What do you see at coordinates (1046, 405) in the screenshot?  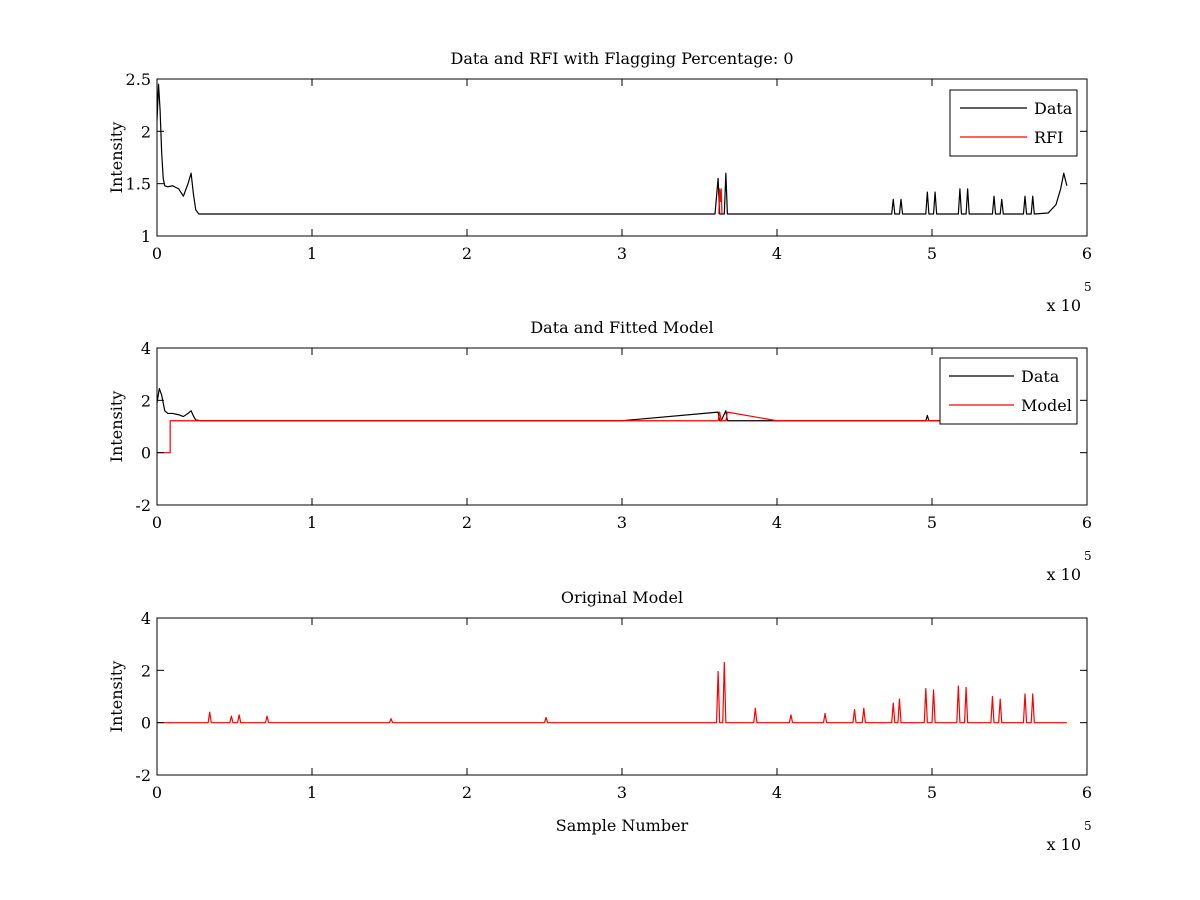 I see `legend-label-model: Model` at bounding box center [1046, 405].